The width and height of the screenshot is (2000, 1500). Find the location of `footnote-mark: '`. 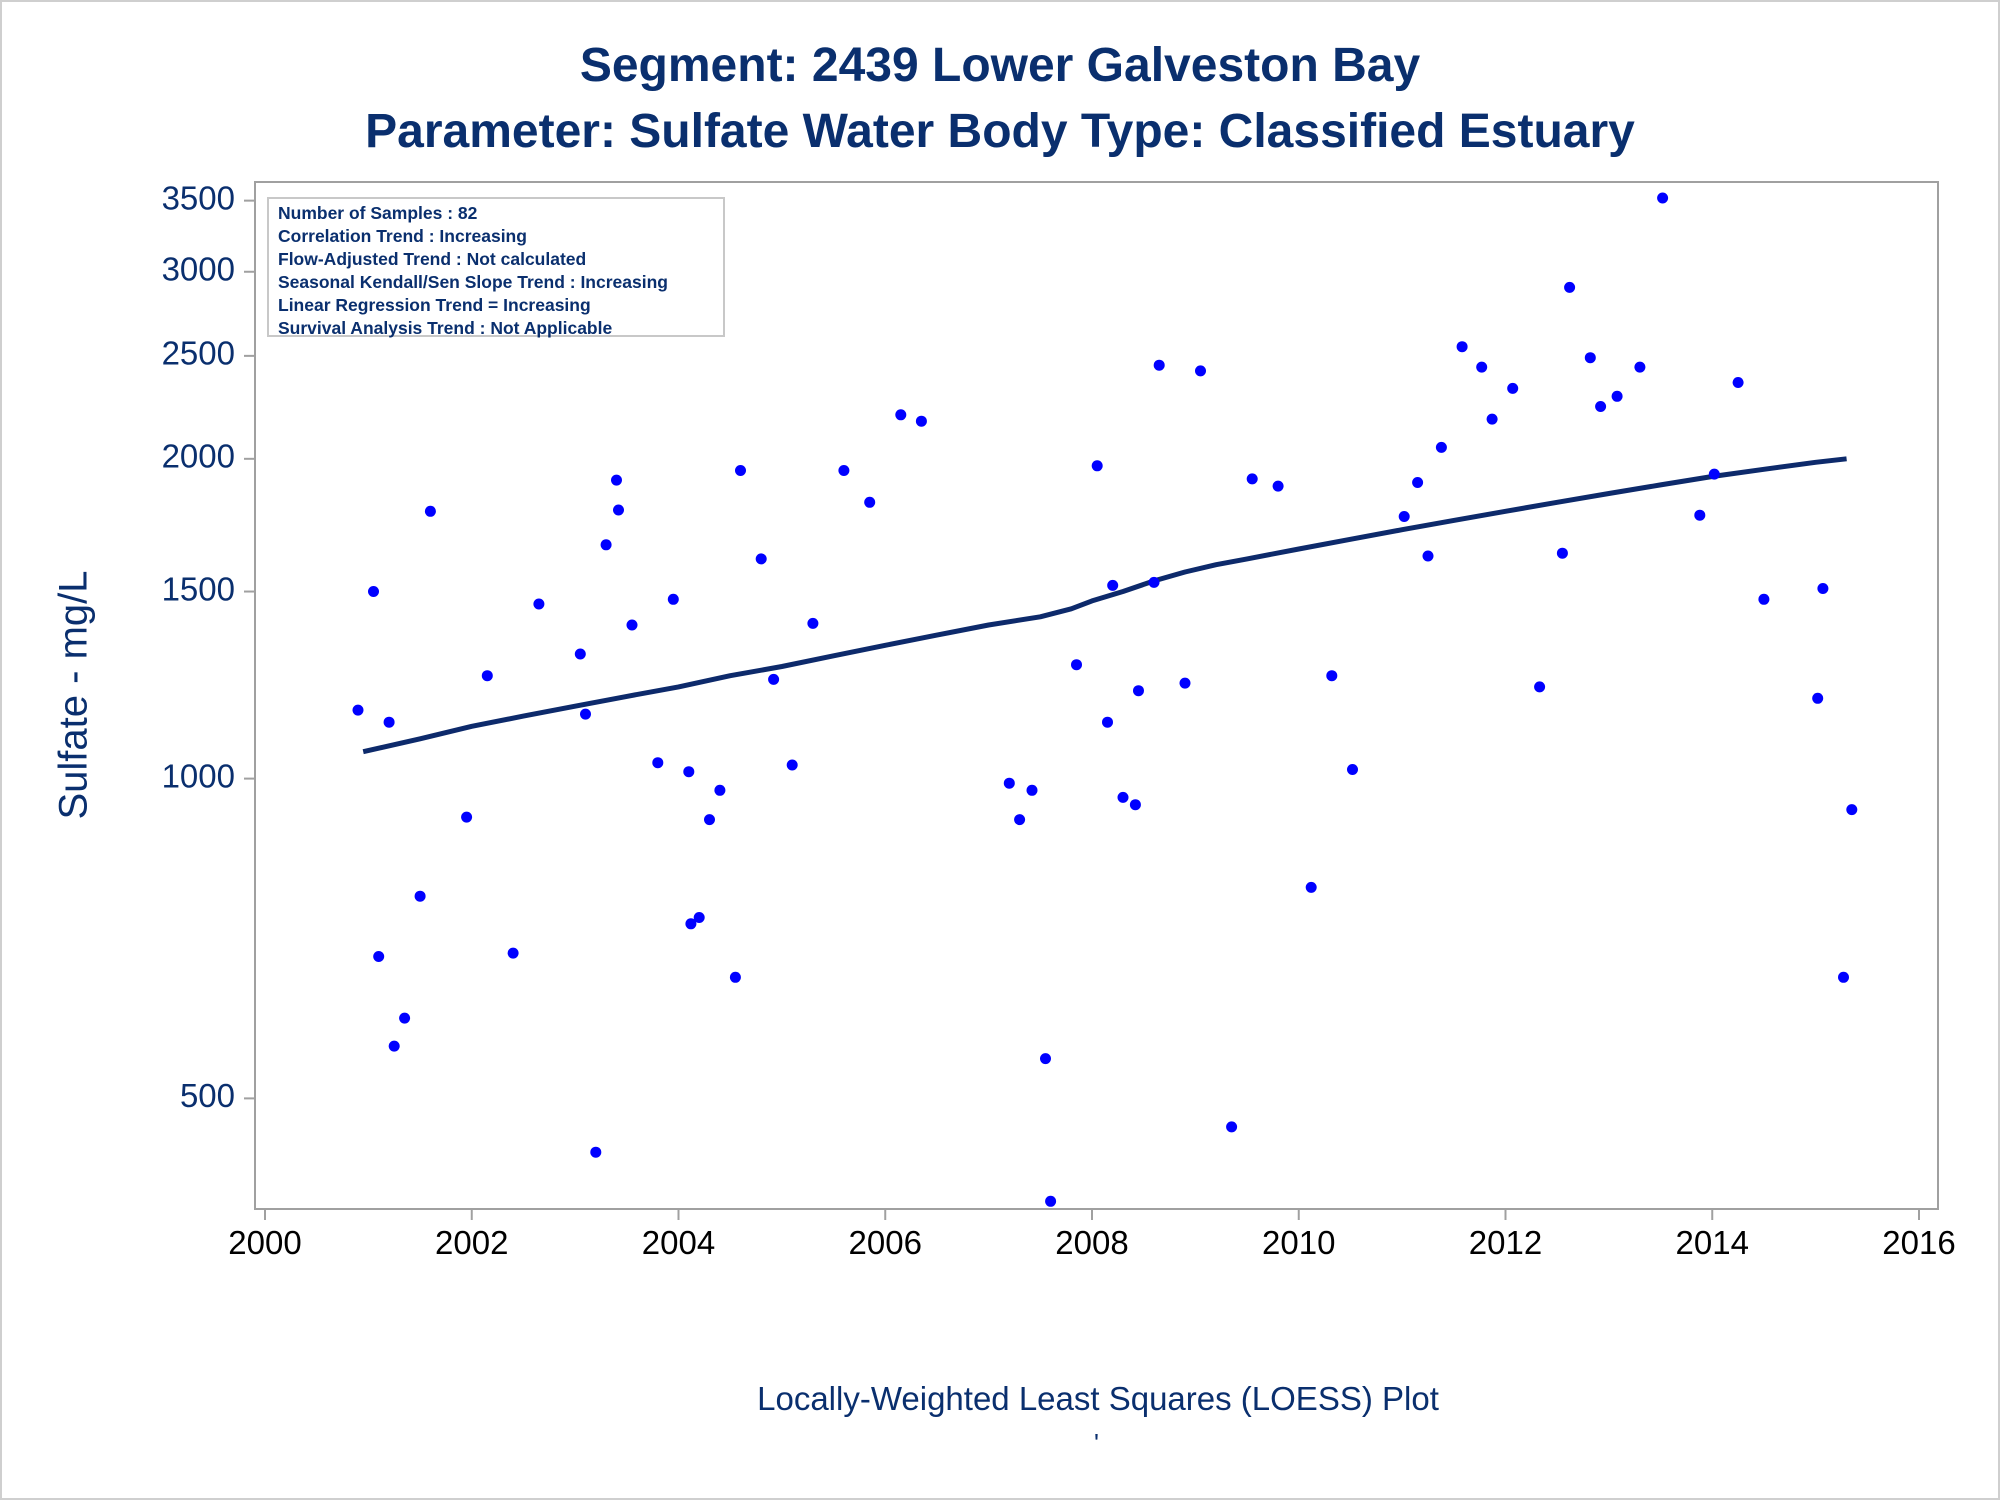

footnote-mark: ' is located at coordinates (1096, 1443).